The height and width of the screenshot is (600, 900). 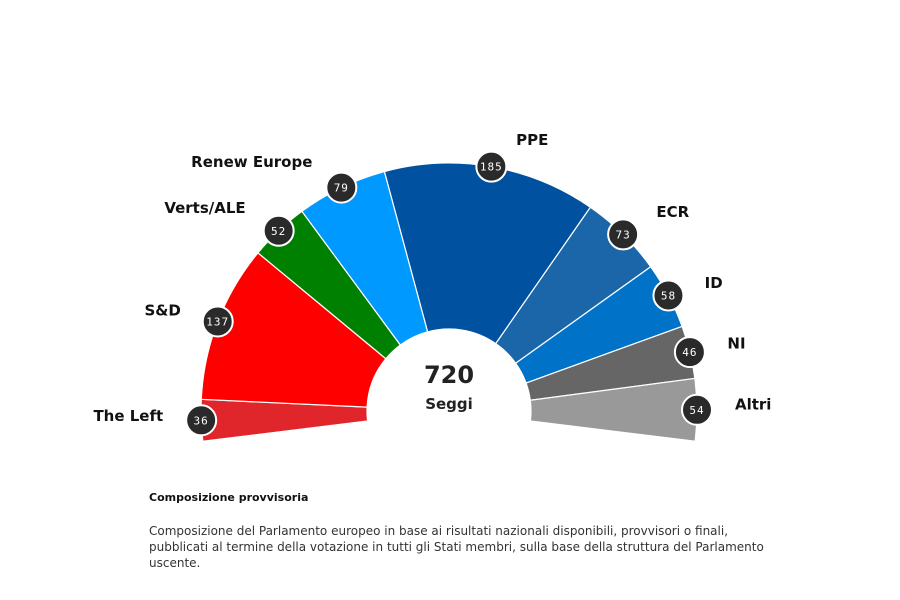 I want to click on party-label-ni: NI, so click(x=736, y=343).